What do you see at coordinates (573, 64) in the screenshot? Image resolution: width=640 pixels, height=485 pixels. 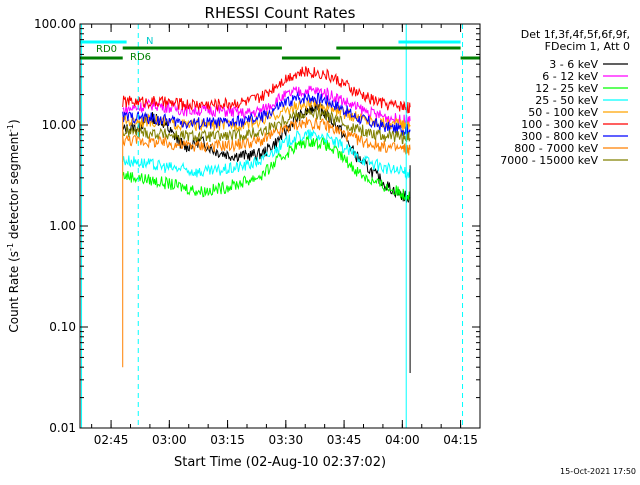 I see `legend-label-0: 3 - 6 keV` at bounding box center [573, 64].